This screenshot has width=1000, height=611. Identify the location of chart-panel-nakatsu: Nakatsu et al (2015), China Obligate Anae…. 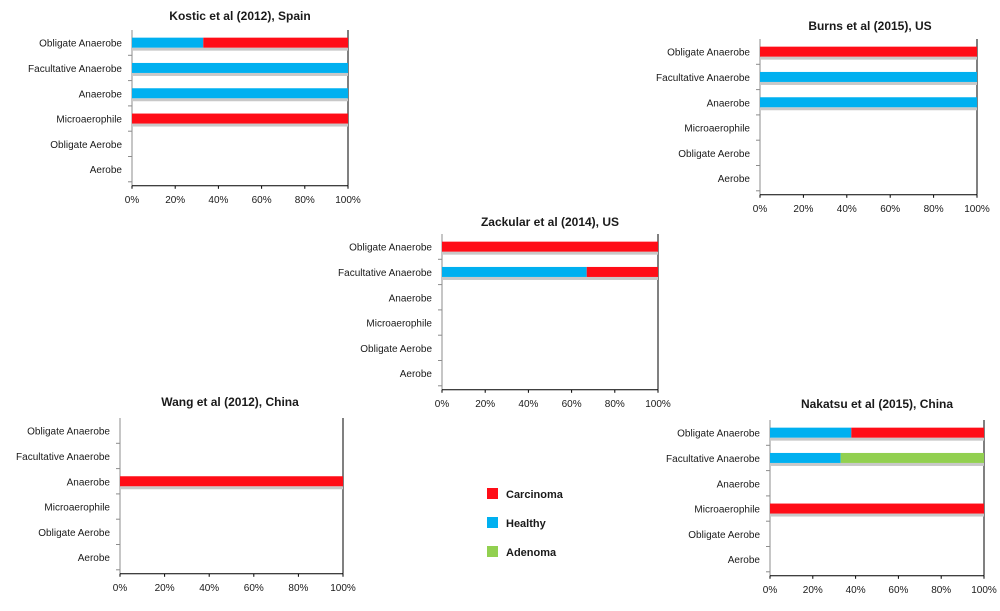
(831, 496).